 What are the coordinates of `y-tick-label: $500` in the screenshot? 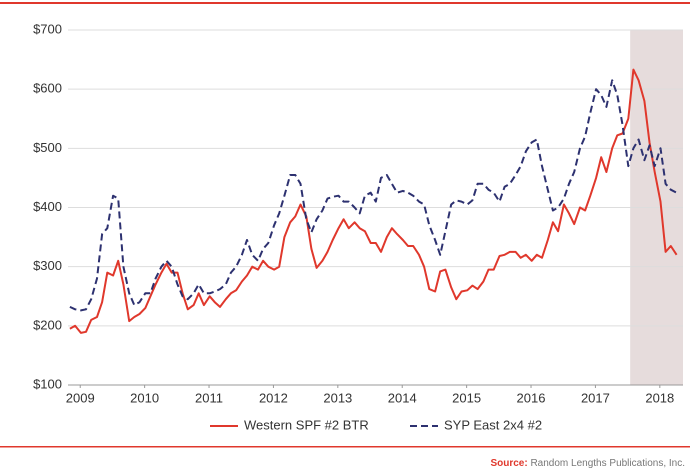 It's located at (47, 147).